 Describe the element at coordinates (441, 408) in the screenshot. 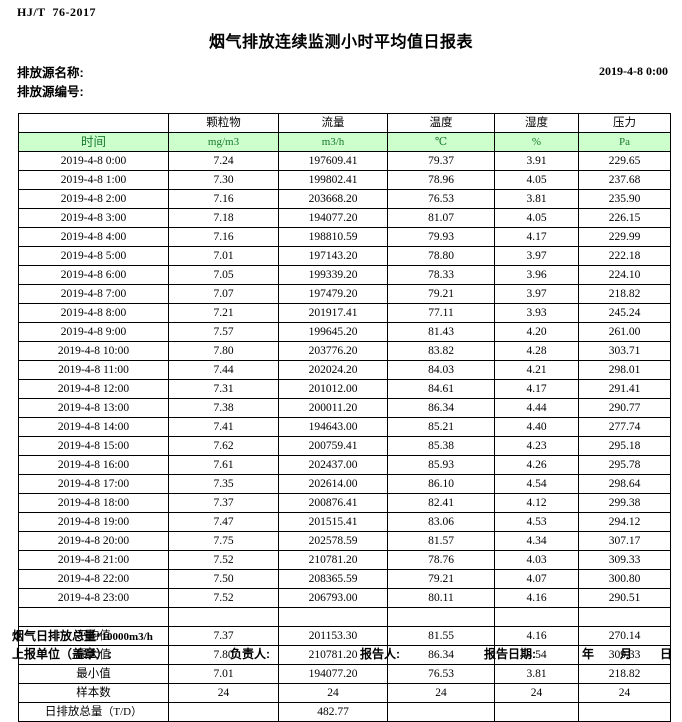

I see `cell-temperature: 86.34` at that location.